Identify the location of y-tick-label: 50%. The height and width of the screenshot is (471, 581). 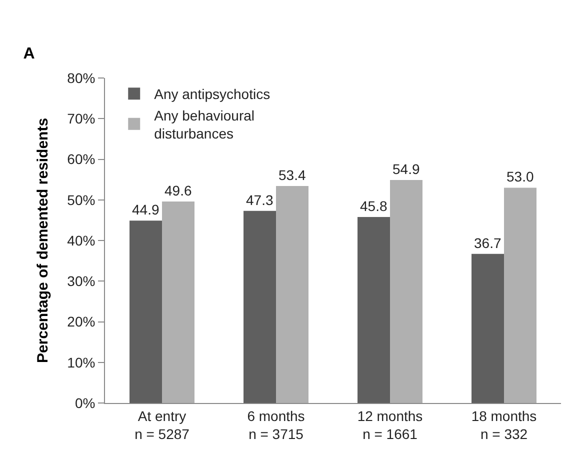
(81, 200).